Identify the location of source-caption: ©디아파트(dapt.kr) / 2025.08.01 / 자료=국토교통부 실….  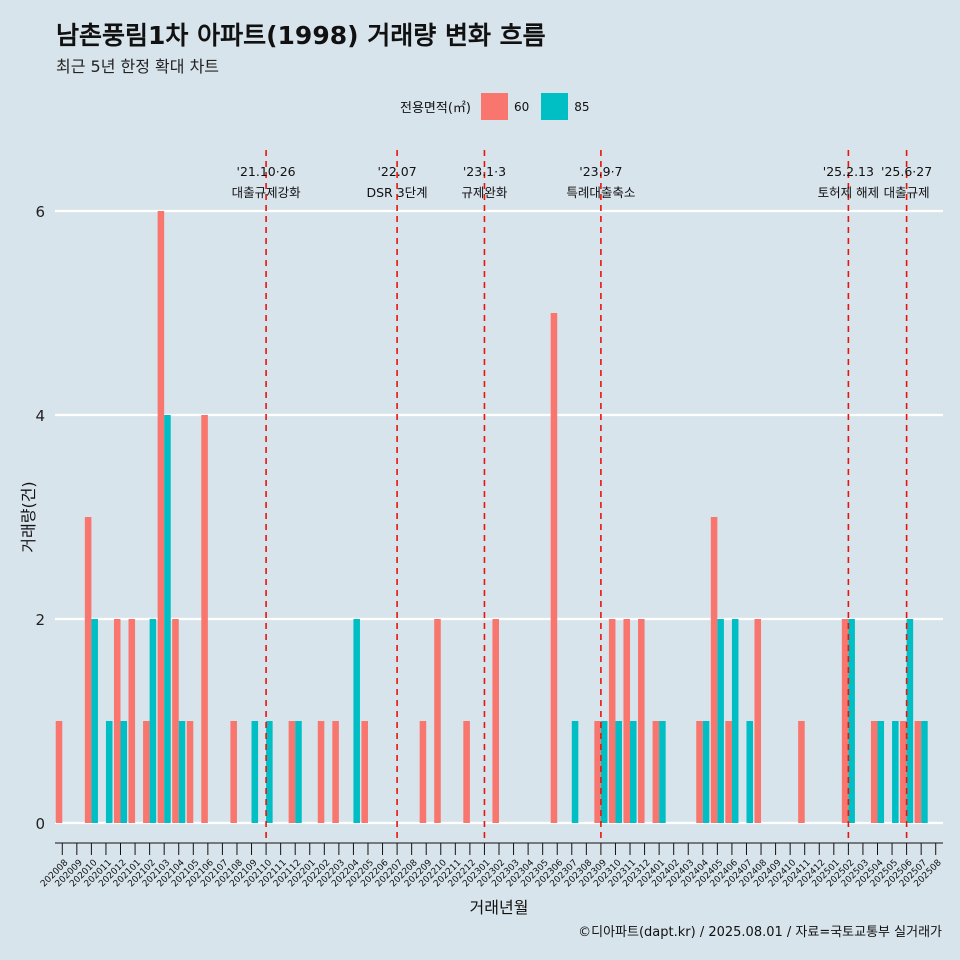
(760, 932).